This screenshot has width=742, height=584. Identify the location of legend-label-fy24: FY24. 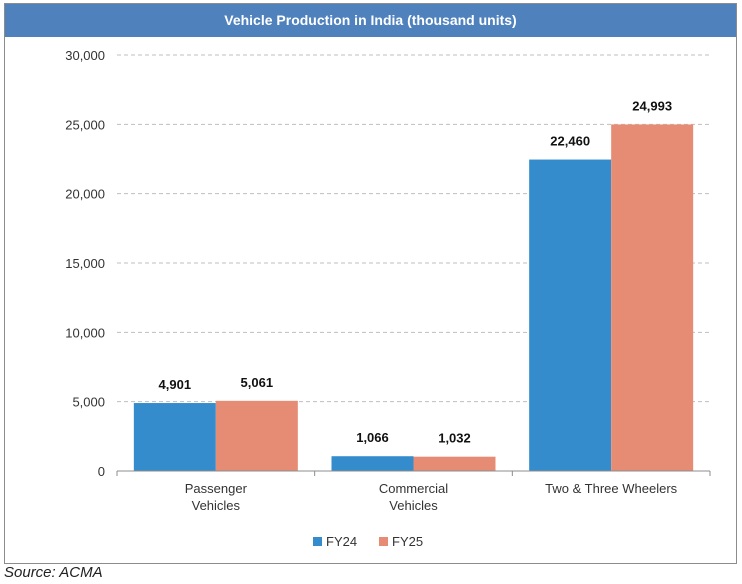
(341, 541).